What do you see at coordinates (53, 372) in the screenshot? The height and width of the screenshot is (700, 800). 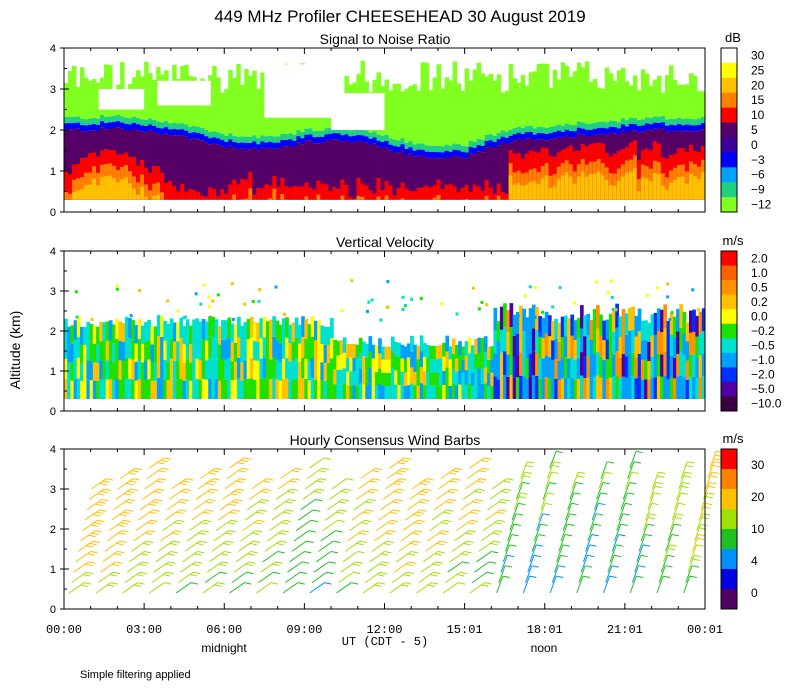 I see `y-tick-label: 1` at bounding box center [53, 372].